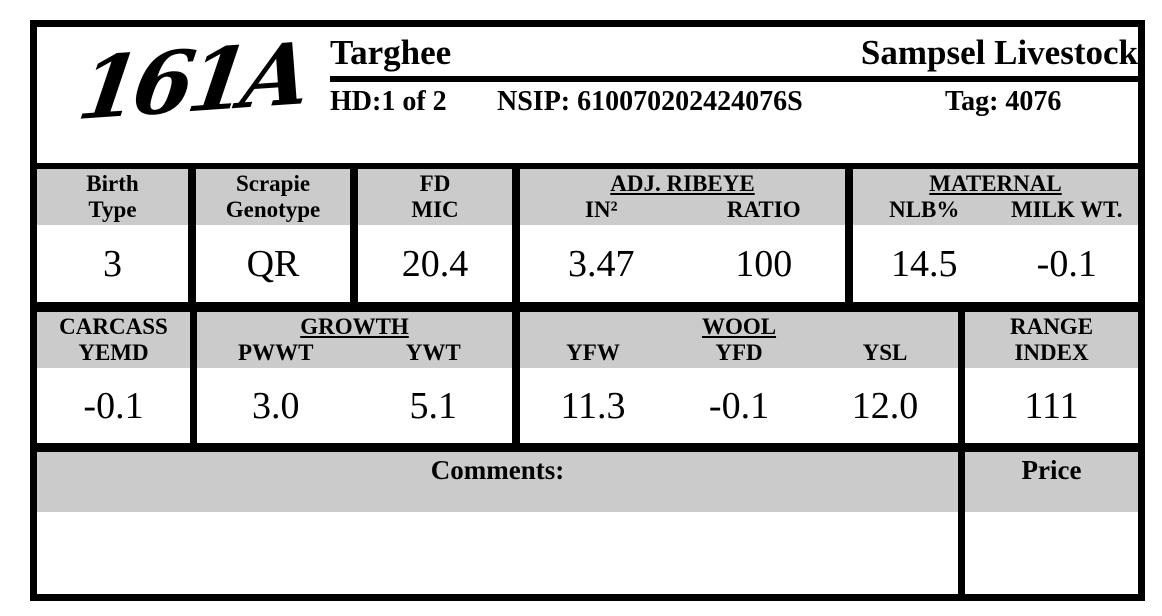 The image size is (1162, 616). I want to click on adj-ribeye-sublabels: IN² RATIO, so click(682, 210).